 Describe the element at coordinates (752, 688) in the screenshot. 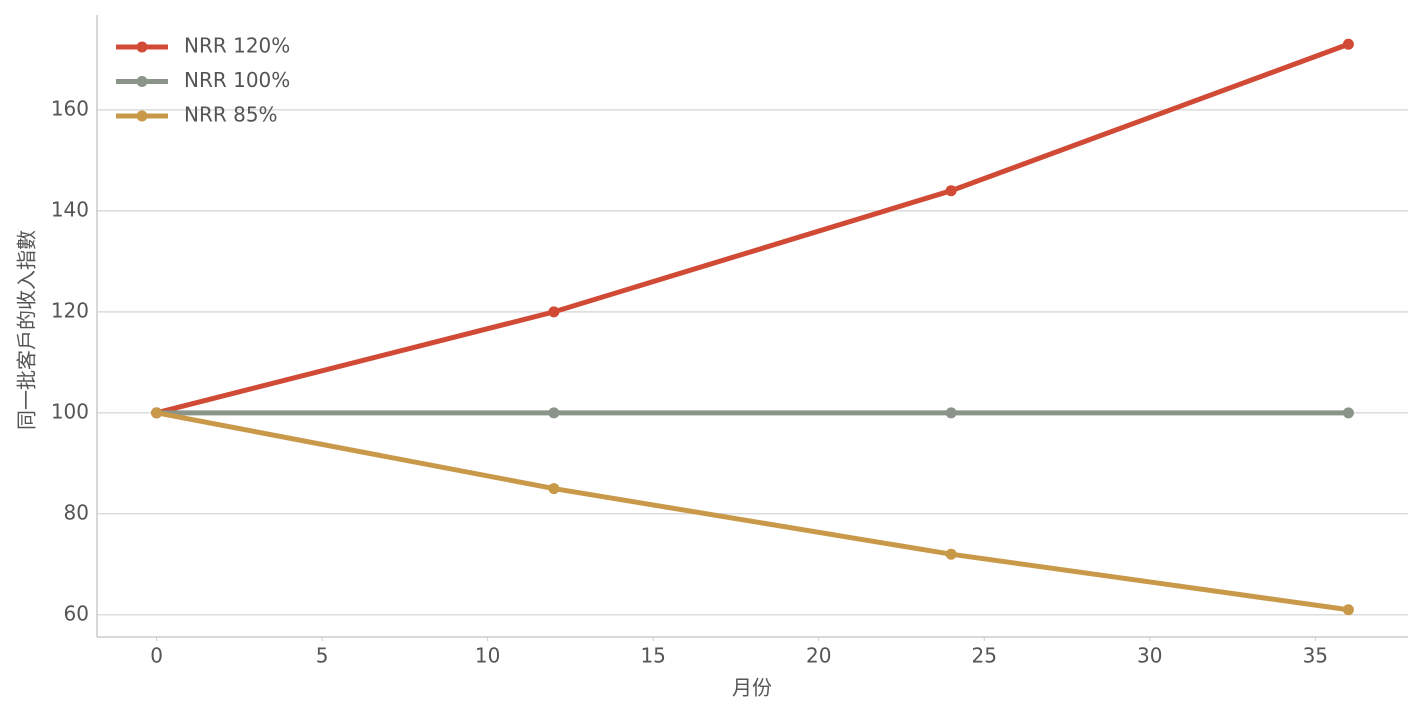

I see `x-axis-label: 月份` at that location.